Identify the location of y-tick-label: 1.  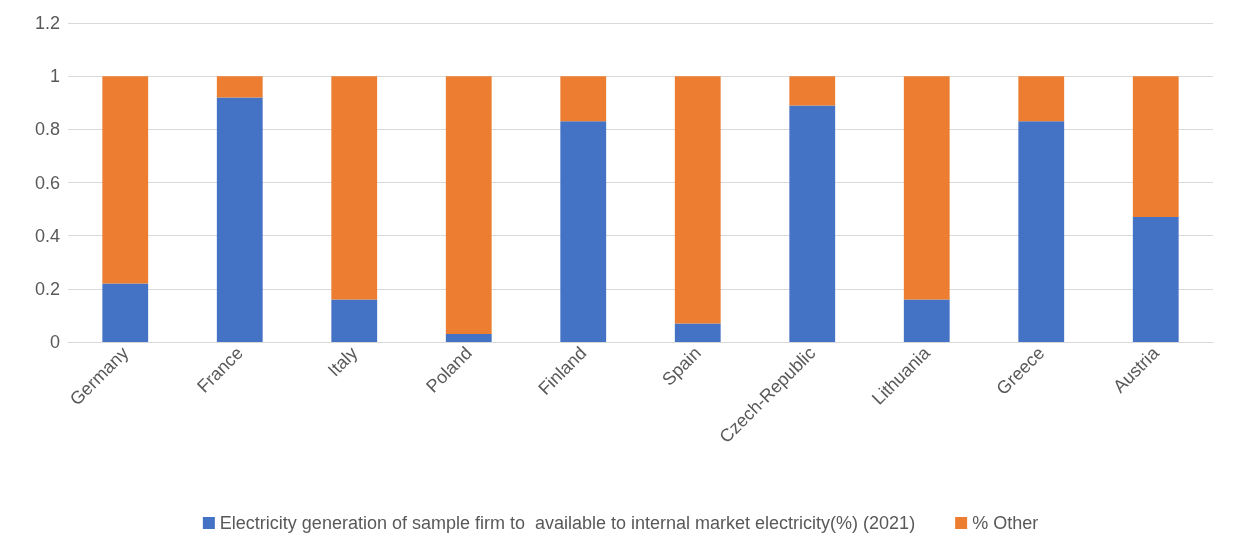
(54, 76).